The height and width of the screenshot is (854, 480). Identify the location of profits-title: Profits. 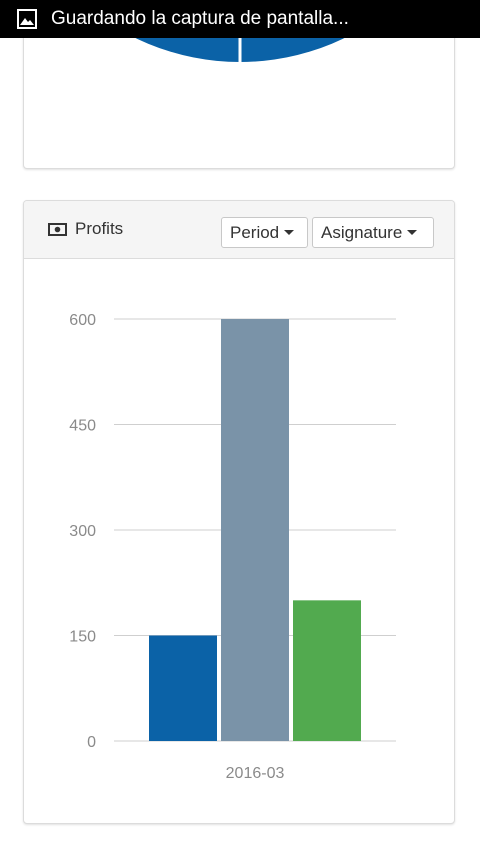
(85, 229).